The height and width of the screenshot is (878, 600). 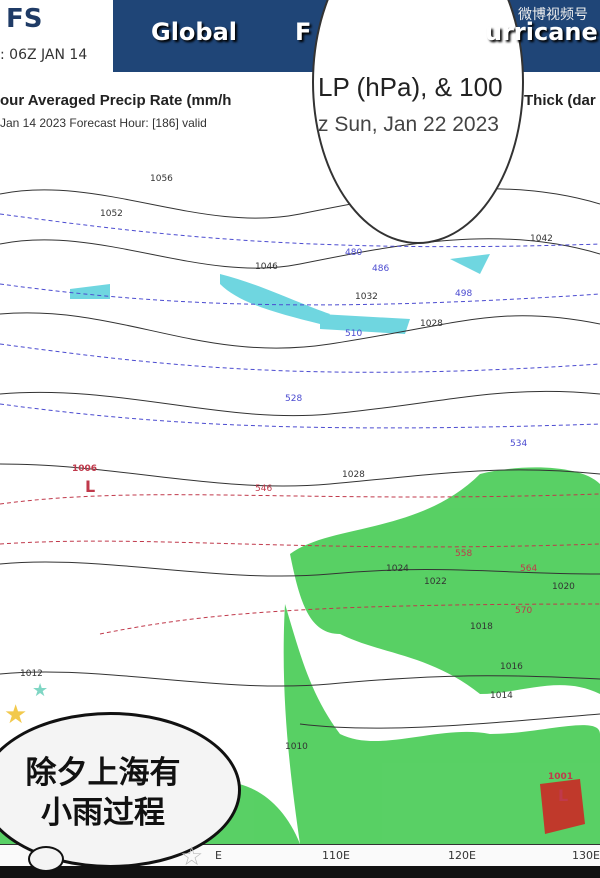 What do you see at coordinates (529, 569) in the screenshot?
I see `thickness-label: 564` at bounding box center [529, 569].